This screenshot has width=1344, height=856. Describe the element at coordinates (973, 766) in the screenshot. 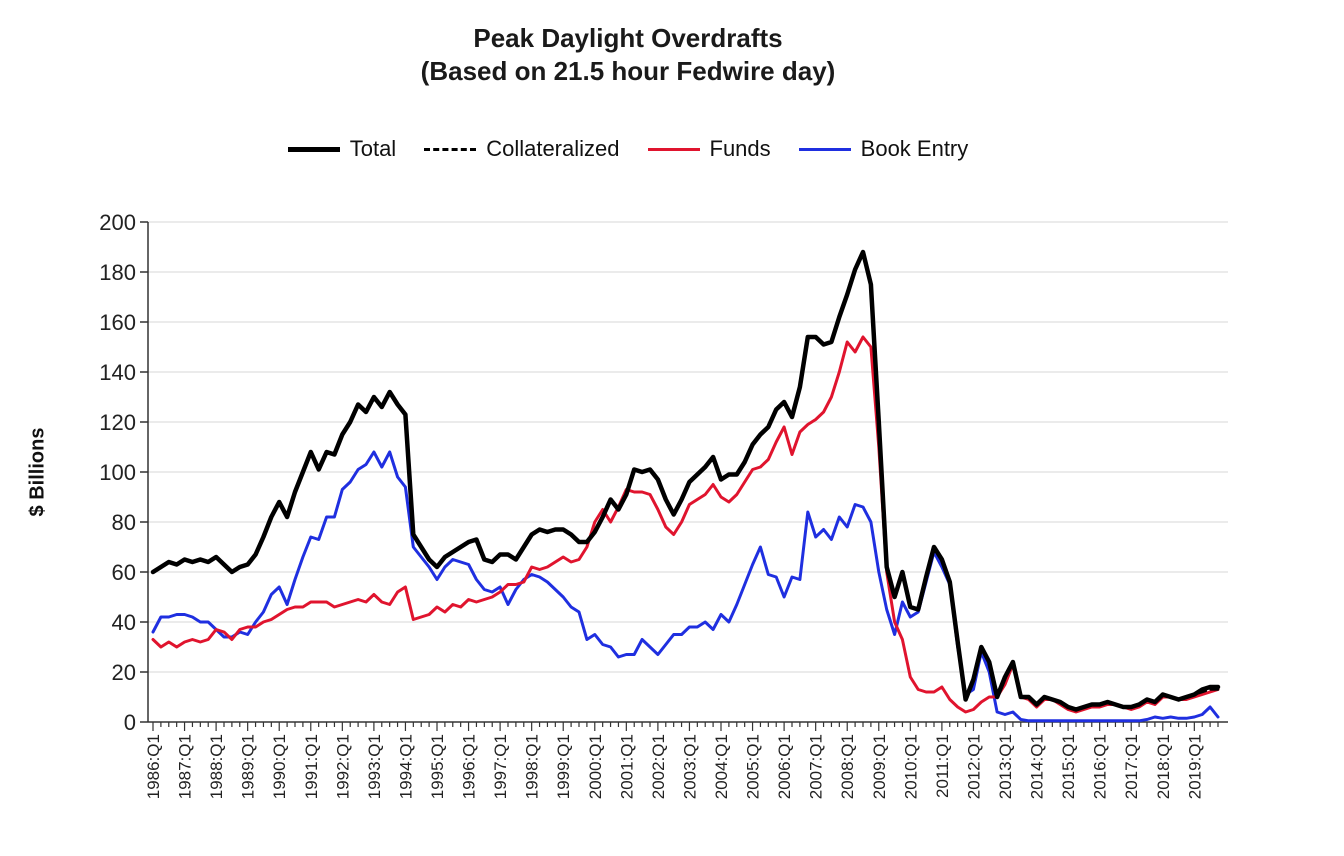

I see `x-tick-label: 2012:Q1` at that location.